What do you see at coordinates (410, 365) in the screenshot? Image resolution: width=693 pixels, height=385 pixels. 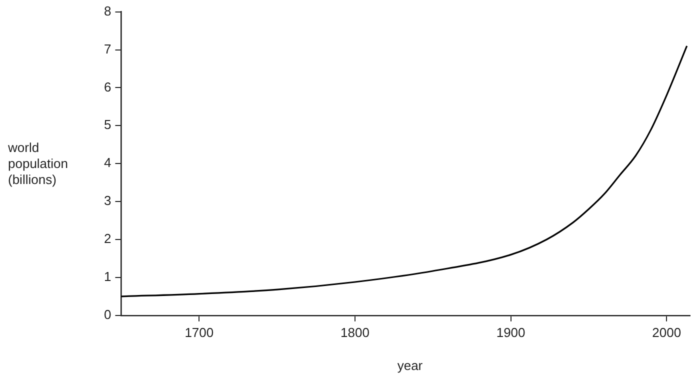 I see `x-axis-title: year` at bounding box center [410, 365].